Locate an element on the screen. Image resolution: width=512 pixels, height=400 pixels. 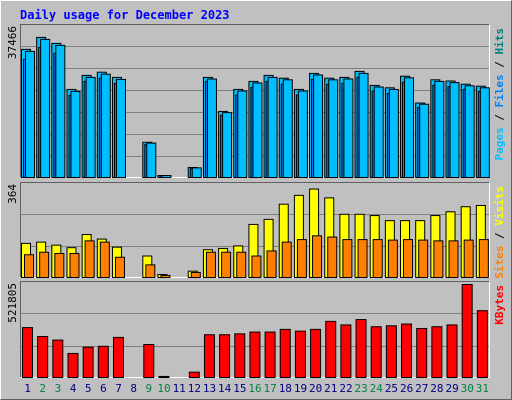
x-tick-label-day-16: 16 is located at coordinates (254, 388).